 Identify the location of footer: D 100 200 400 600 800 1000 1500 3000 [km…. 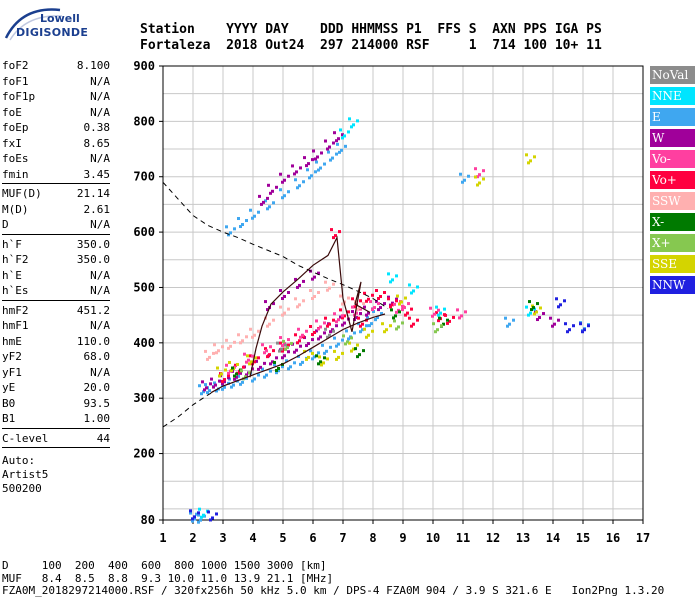
(333, 578).